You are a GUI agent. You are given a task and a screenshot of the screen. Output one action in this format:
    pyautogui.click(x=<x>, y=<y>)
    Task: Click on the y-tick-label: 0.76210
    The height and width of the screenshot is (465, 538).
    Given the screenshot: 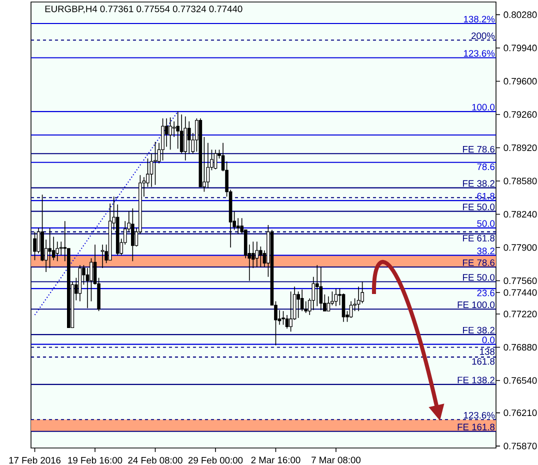 What is the action you would take?
    pyautogui.click(x=520, y=413)
    